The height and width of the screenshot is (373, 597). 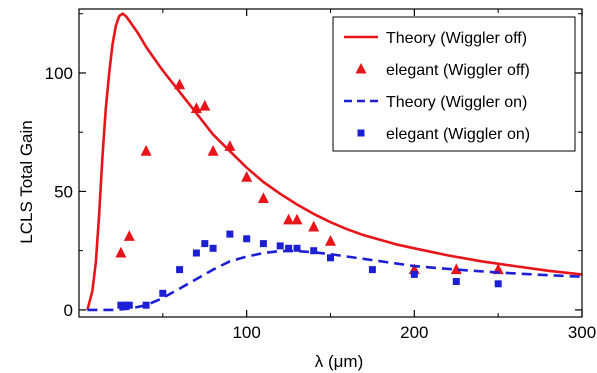 What do you see at coordinates (26, 181) in the screenshot?
I see `y-axis-label: LCLS Total Gain` at bounding box center [26, 181].